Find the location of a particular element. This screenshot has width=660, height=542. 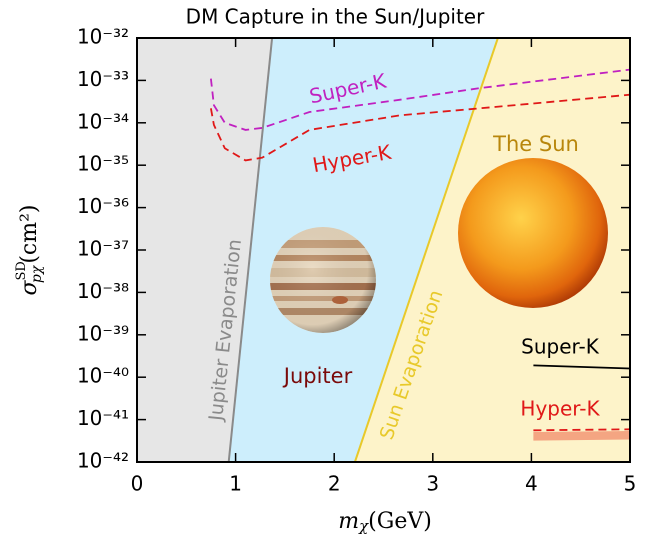

region-label: The Sun is located at coordinates (535, 144).